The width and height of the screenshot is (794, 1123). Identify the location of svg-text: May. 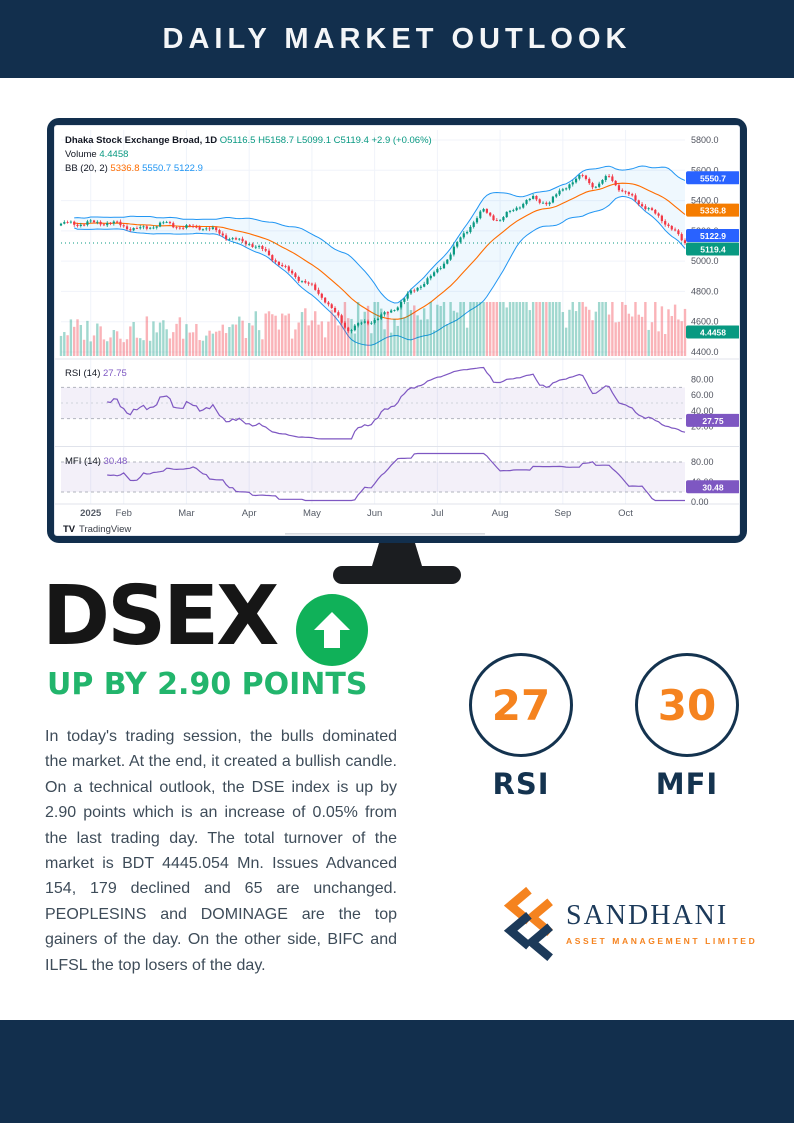
(312, 513).